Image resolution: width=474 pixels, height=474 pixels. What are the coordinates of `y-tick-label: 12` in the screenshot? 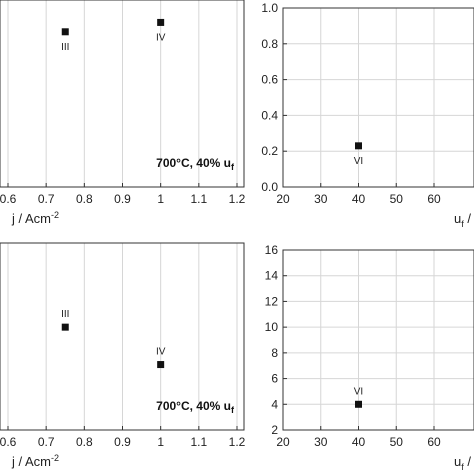 It's located at (272, 301).